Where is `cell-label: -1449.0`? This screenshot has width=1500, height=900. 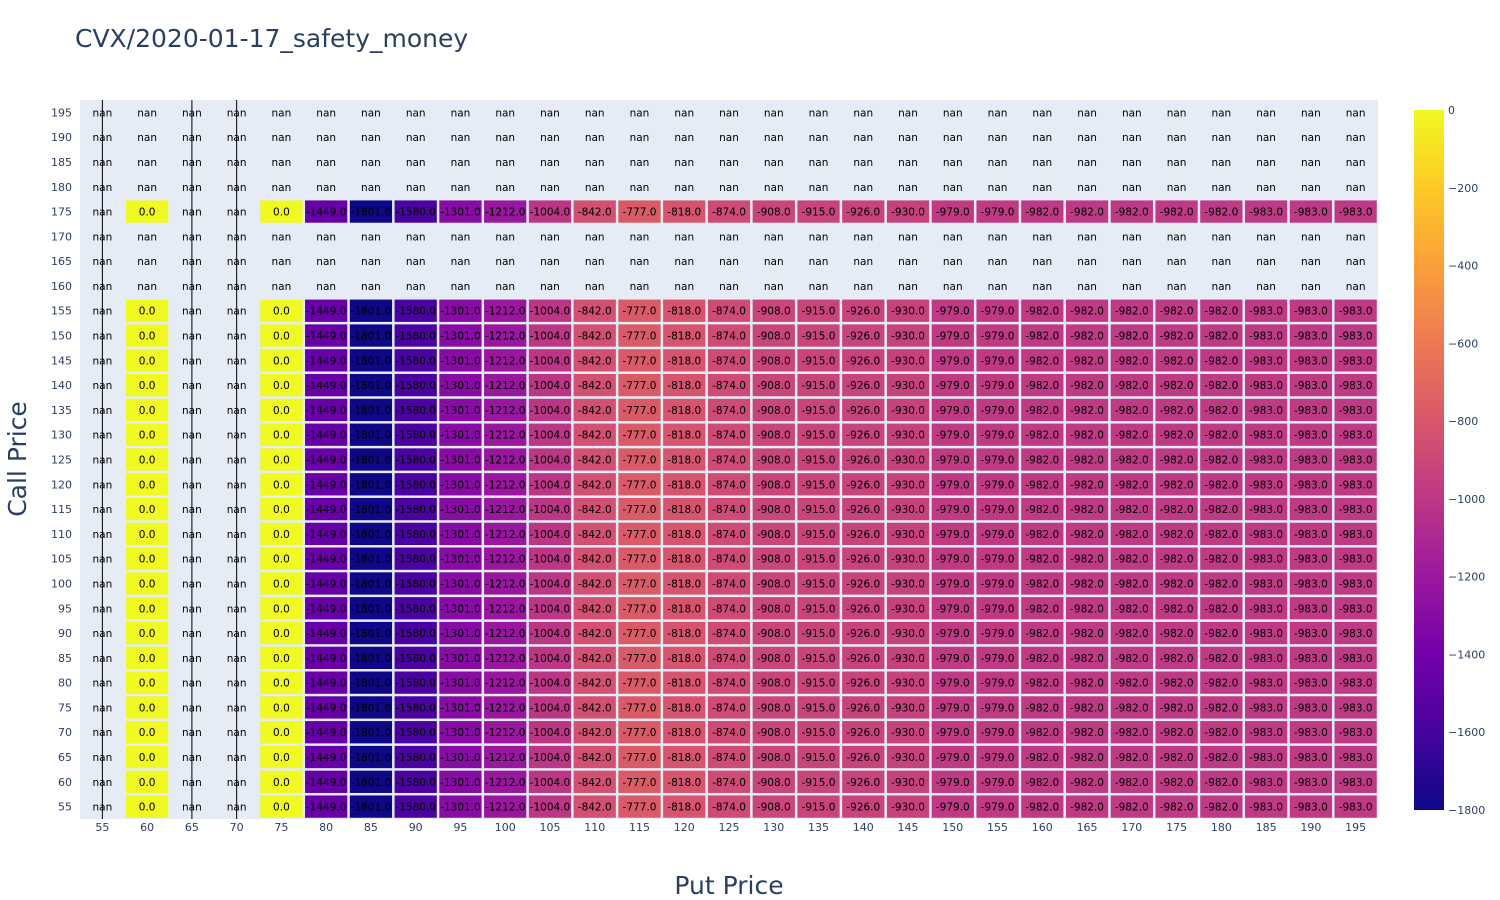 cell-label: -1449.0 is located at coordinates (326, 560).